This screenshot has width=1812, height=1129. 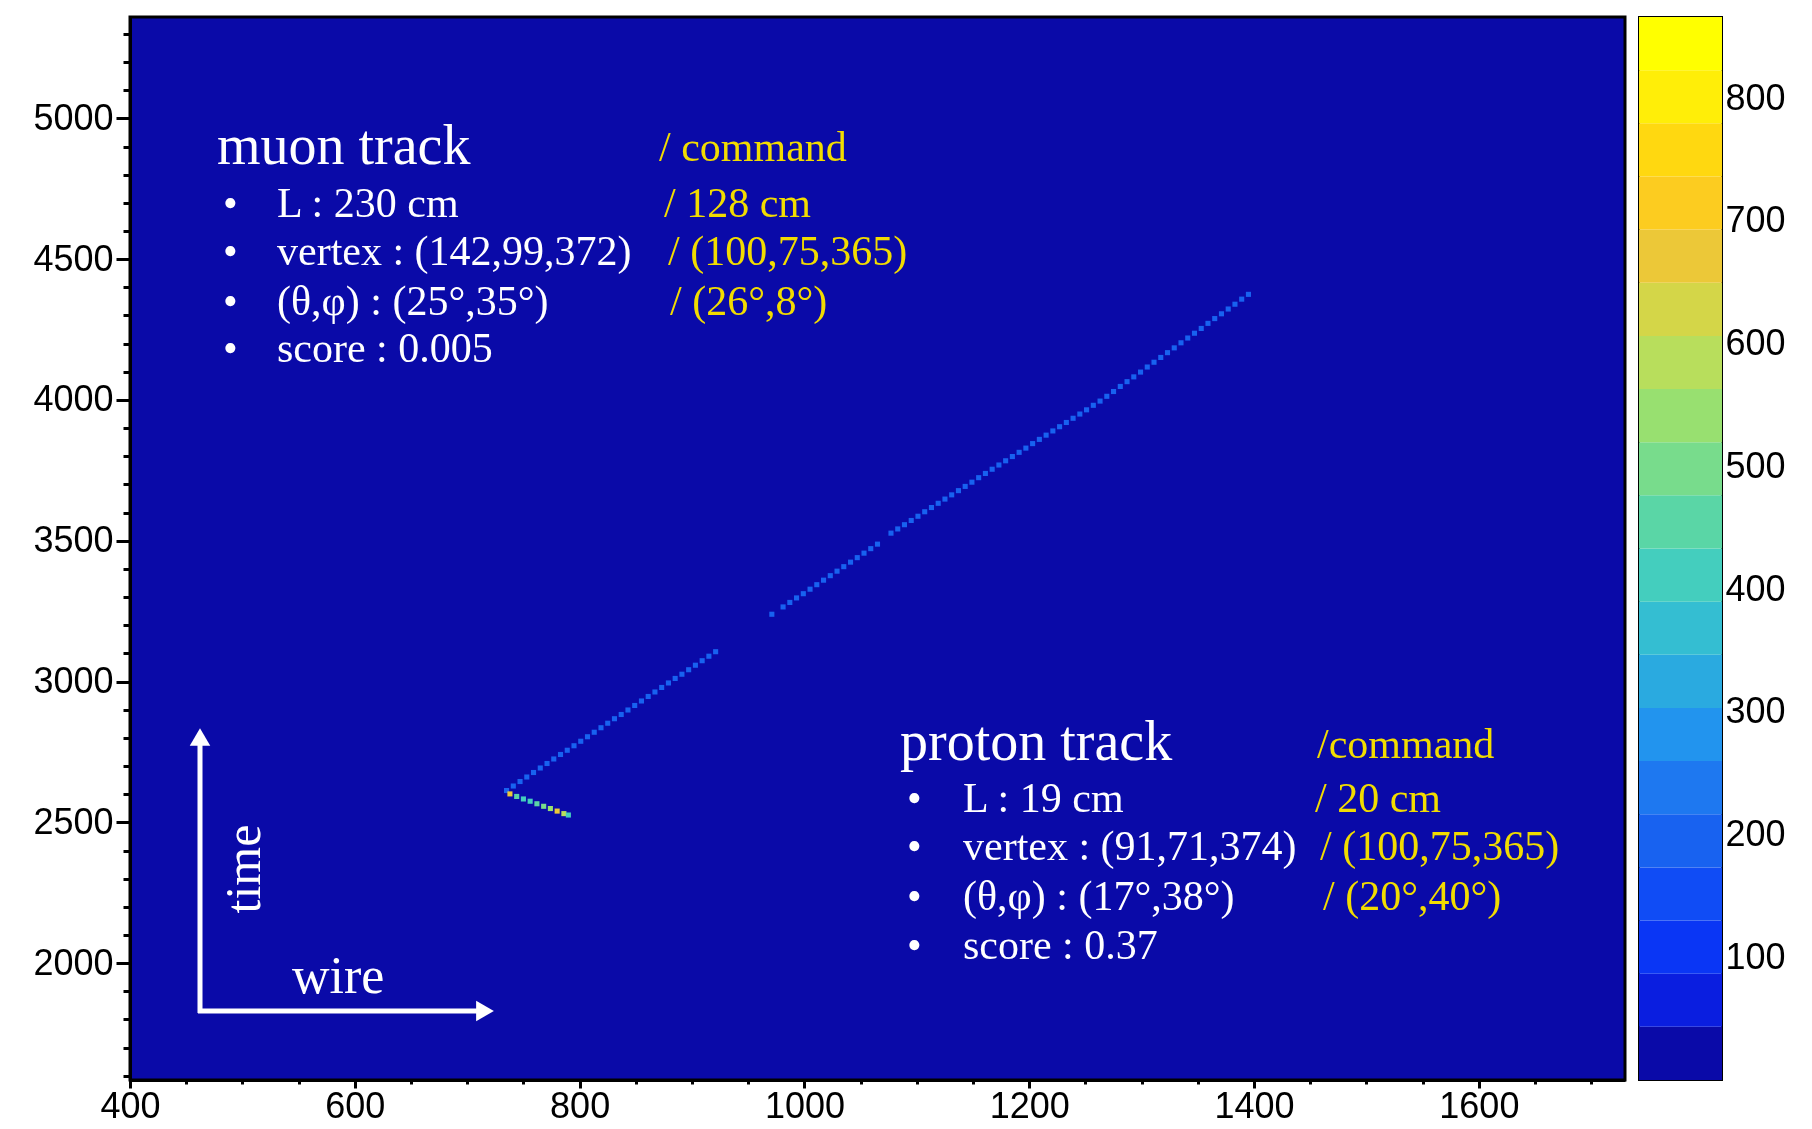 I want to click on y-tick-label: 2500, so click(x=73, y=821).